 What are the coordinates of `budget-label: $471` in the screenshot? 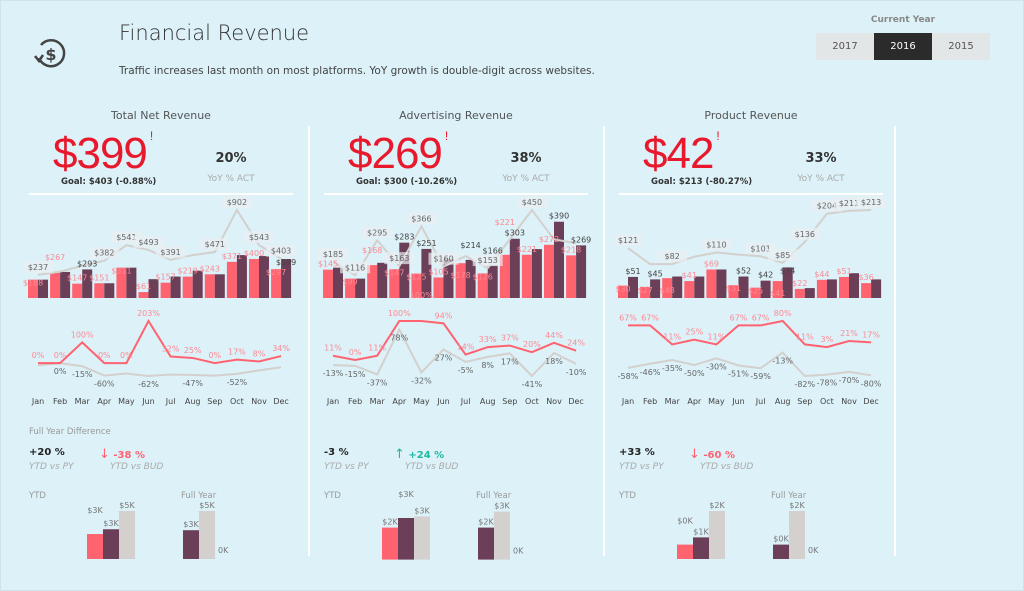 It's located at (215, 244).